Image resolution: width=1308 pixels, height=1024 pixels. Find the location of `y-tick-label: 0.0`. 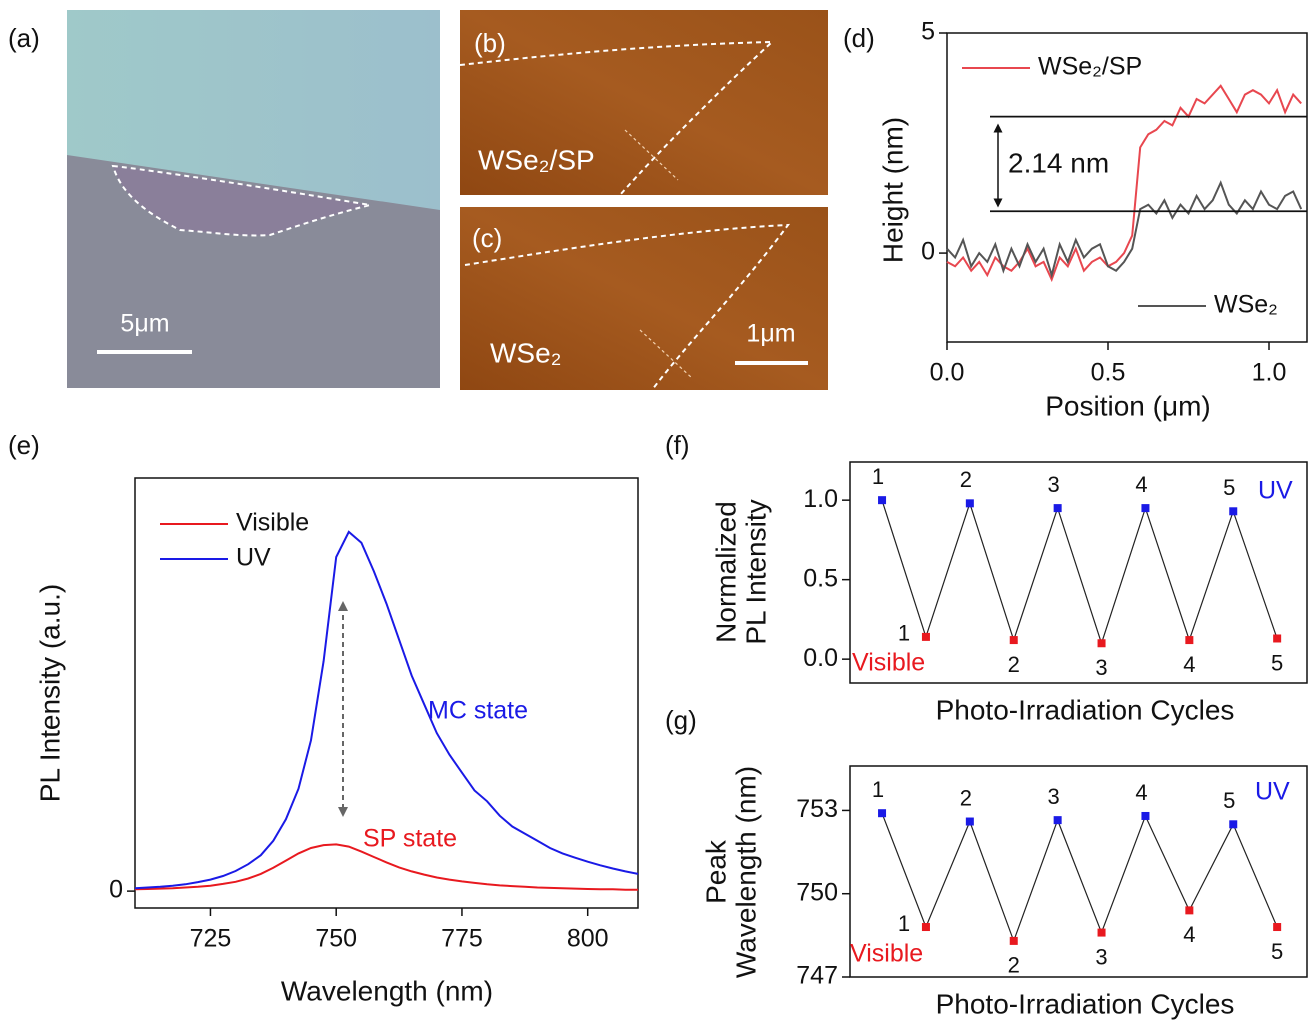

y-tick-label: 0.0 is located at coordinates (820, 658).